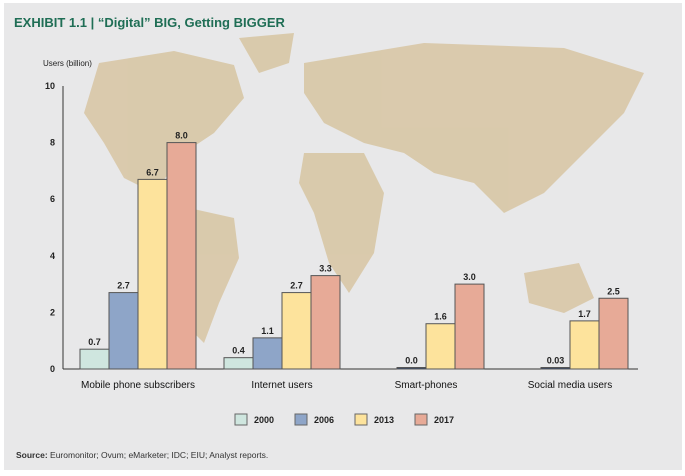  Describe the element at coordinates (426, 385) in the screenshot. I see `x-category-label: Smart-phones` at that location.